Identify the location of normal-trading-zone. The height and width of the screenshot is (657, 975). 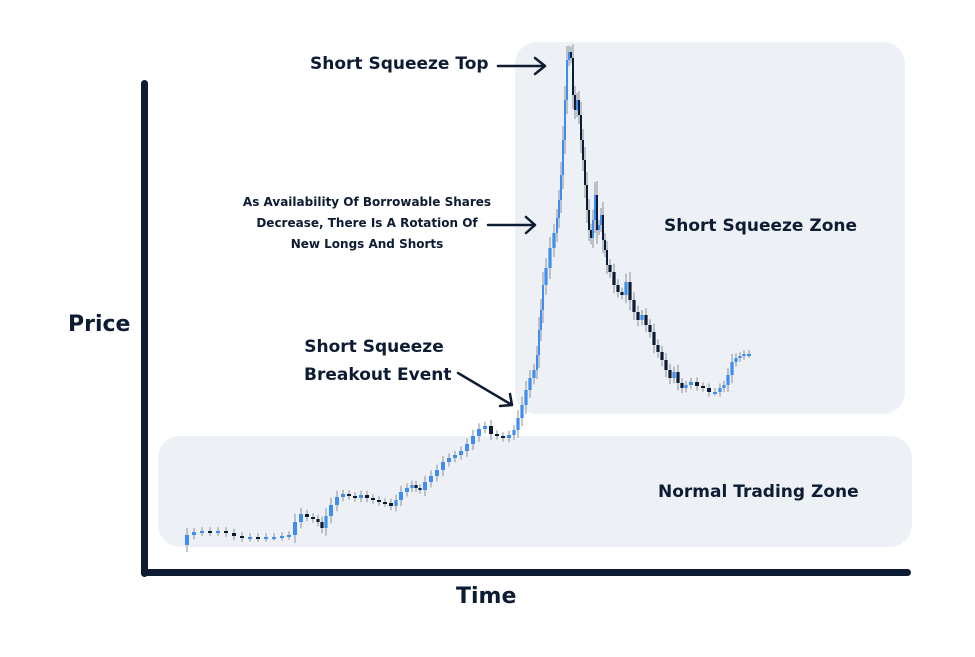
(535, 491).